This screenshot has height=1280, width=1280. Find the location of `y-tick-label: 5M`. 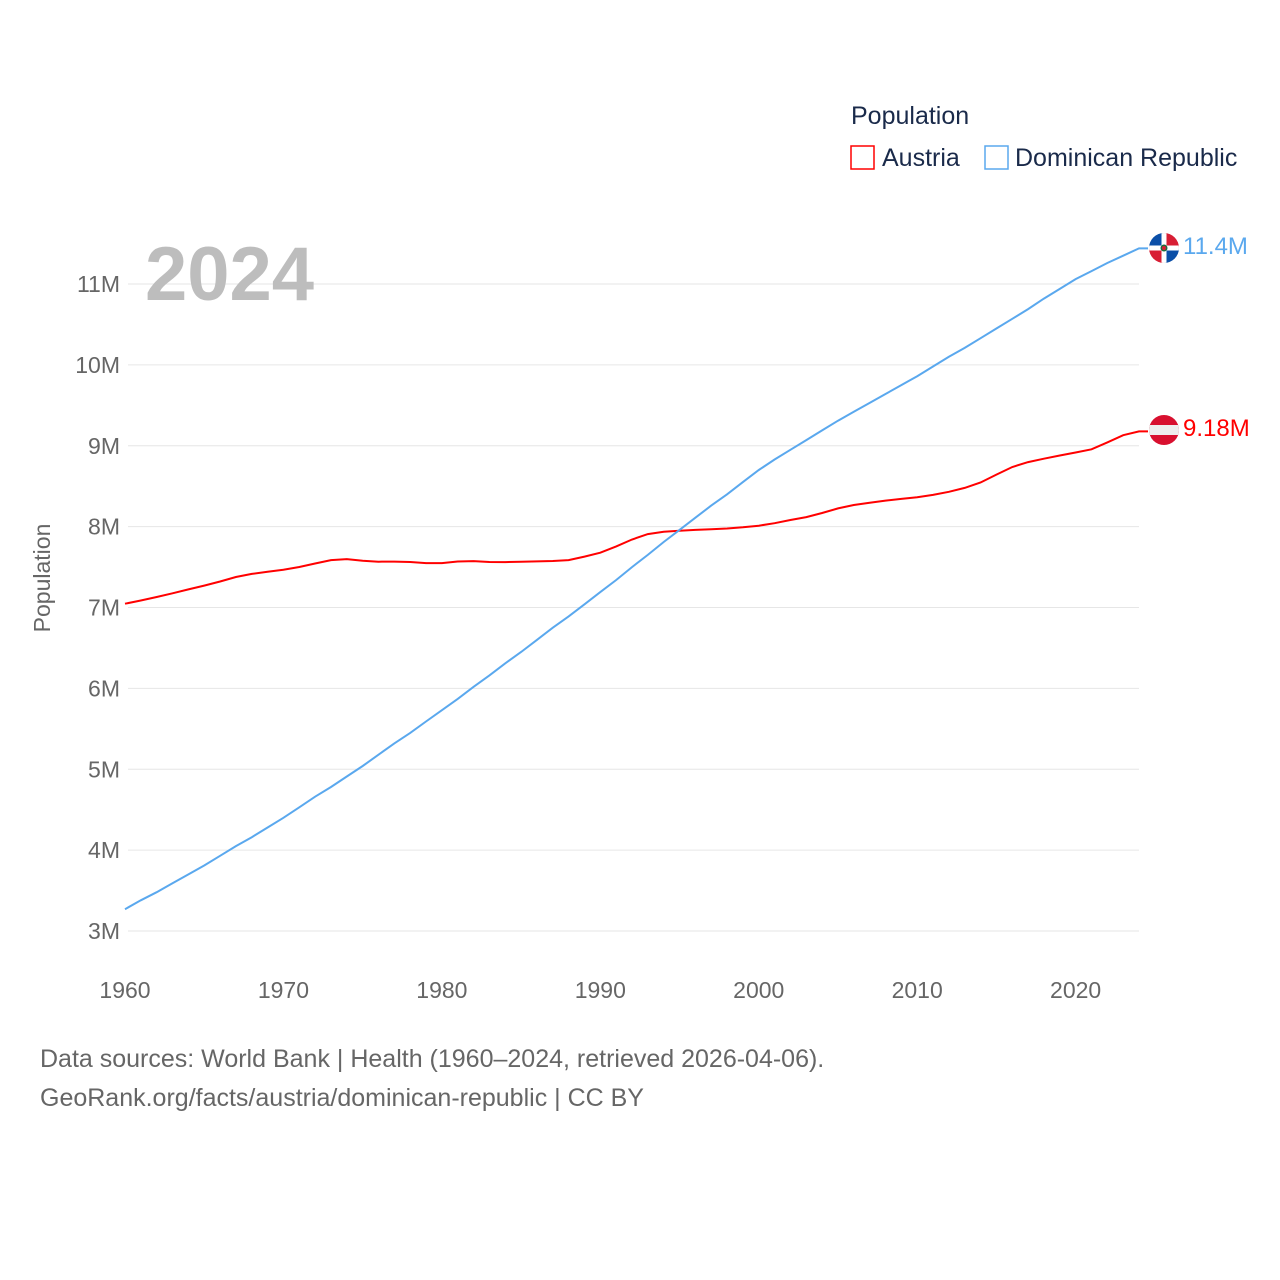

y-tick-label: 5M is located at coordinates (104, 769).